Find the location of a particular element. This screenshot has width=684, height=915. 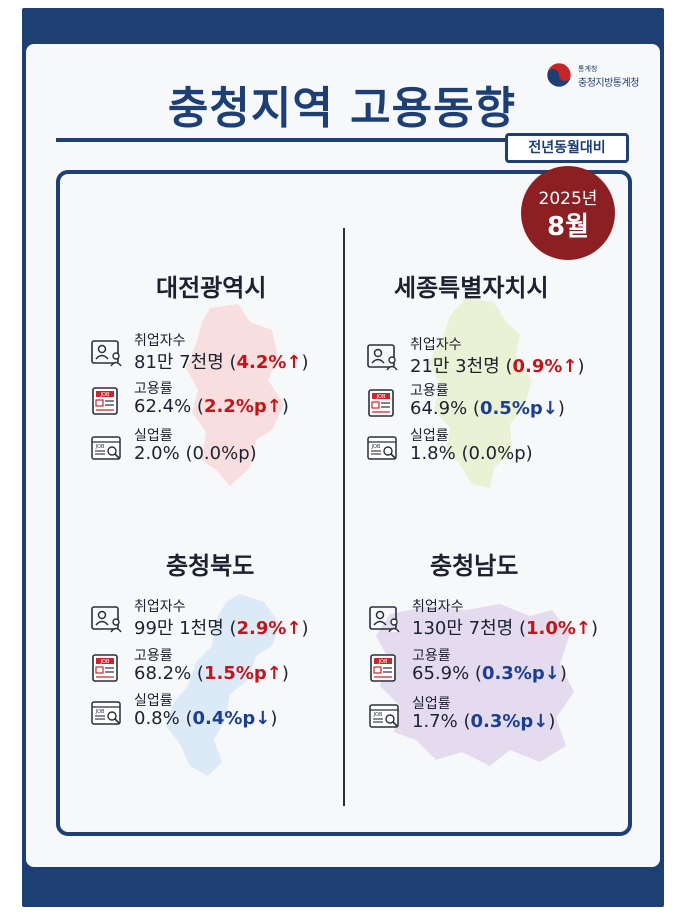

sejong-map-shape is located at coordinates (480, 393).